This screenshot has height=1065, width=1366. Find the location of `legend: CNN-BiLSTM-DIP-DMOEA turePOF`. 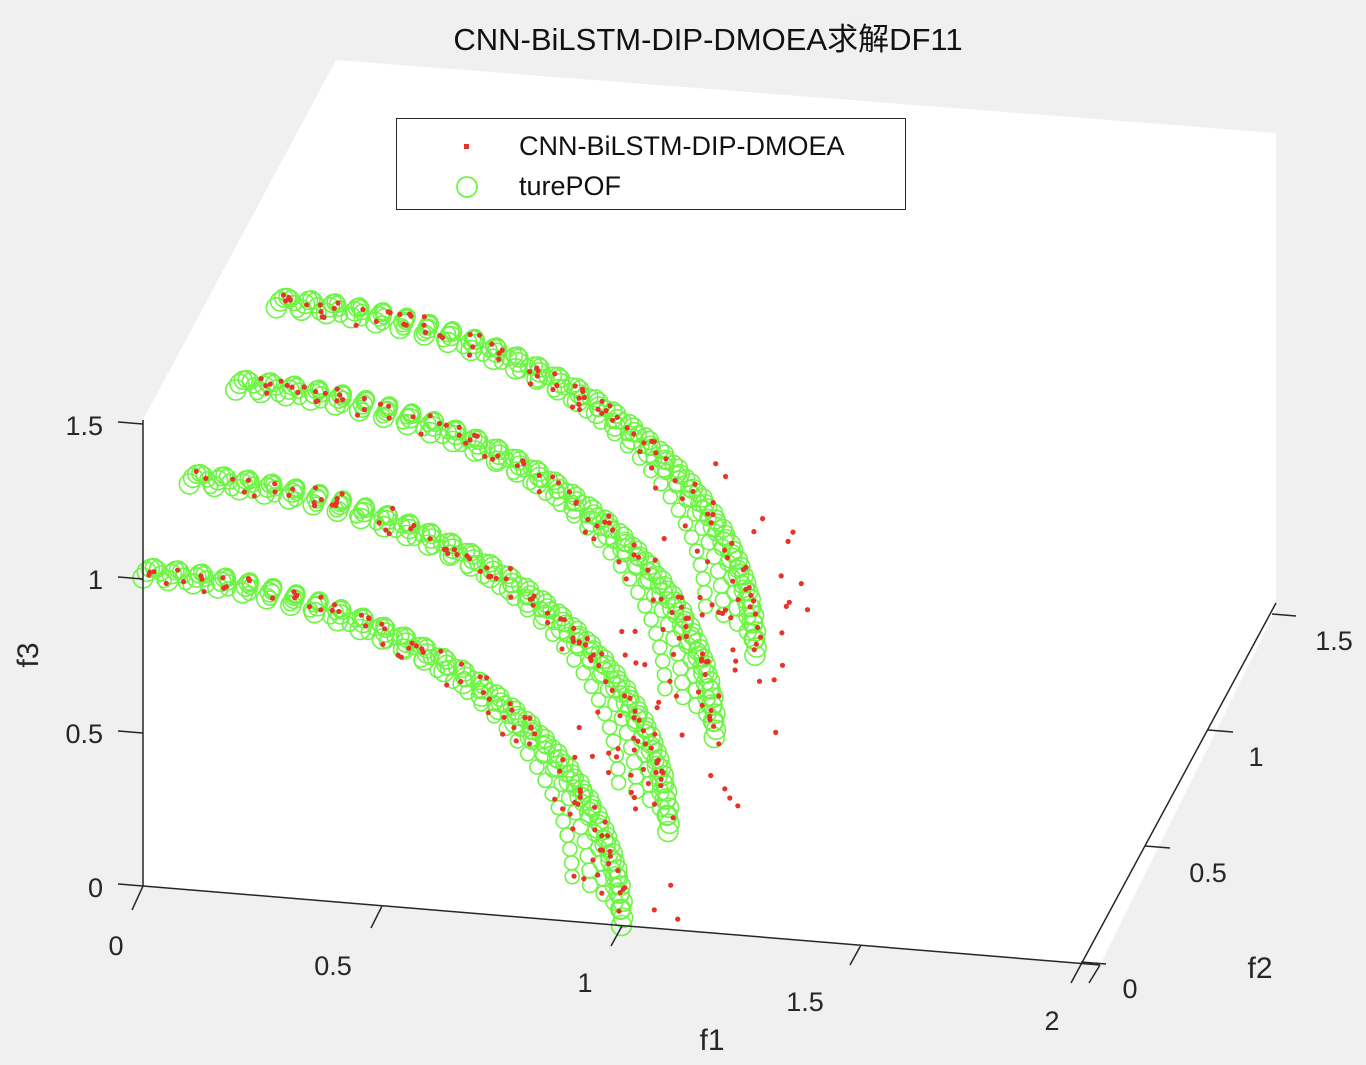

legend: CNN-BiLSTM-DIP-DMOEA turePOF is located at coordinates (651, 164).